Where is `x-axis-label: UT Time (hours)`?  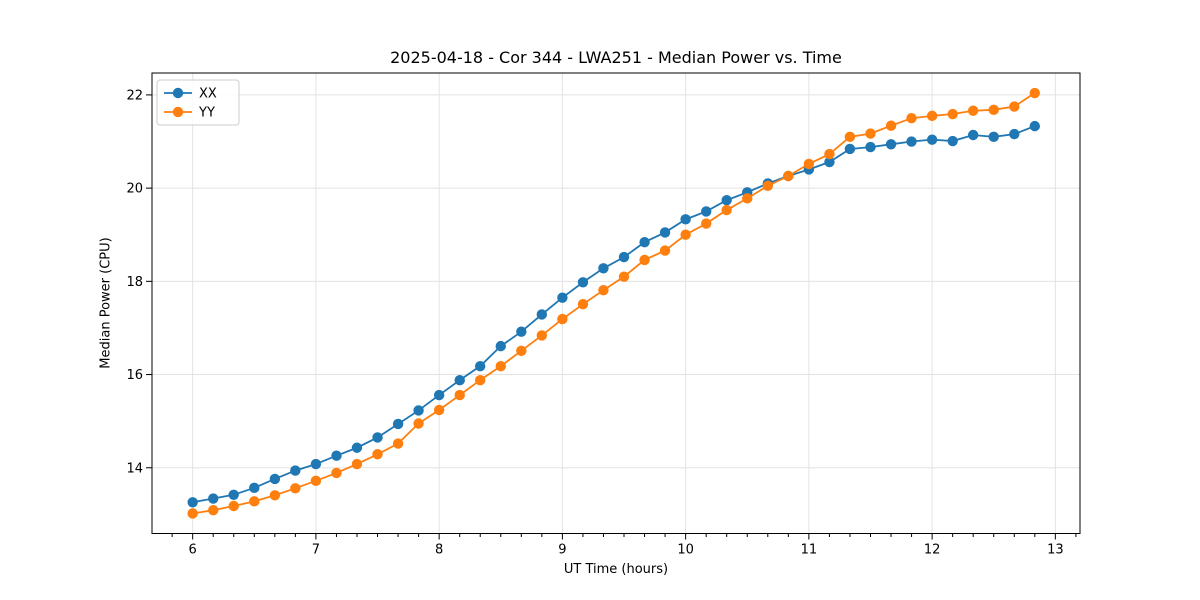 x-axis-label: UT Time (hours) is located at coordinates (616, 569).